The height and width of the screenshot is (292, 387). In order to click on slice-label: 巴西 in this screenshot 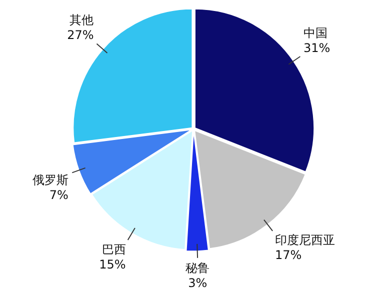, I will do `click(114, 249)`.